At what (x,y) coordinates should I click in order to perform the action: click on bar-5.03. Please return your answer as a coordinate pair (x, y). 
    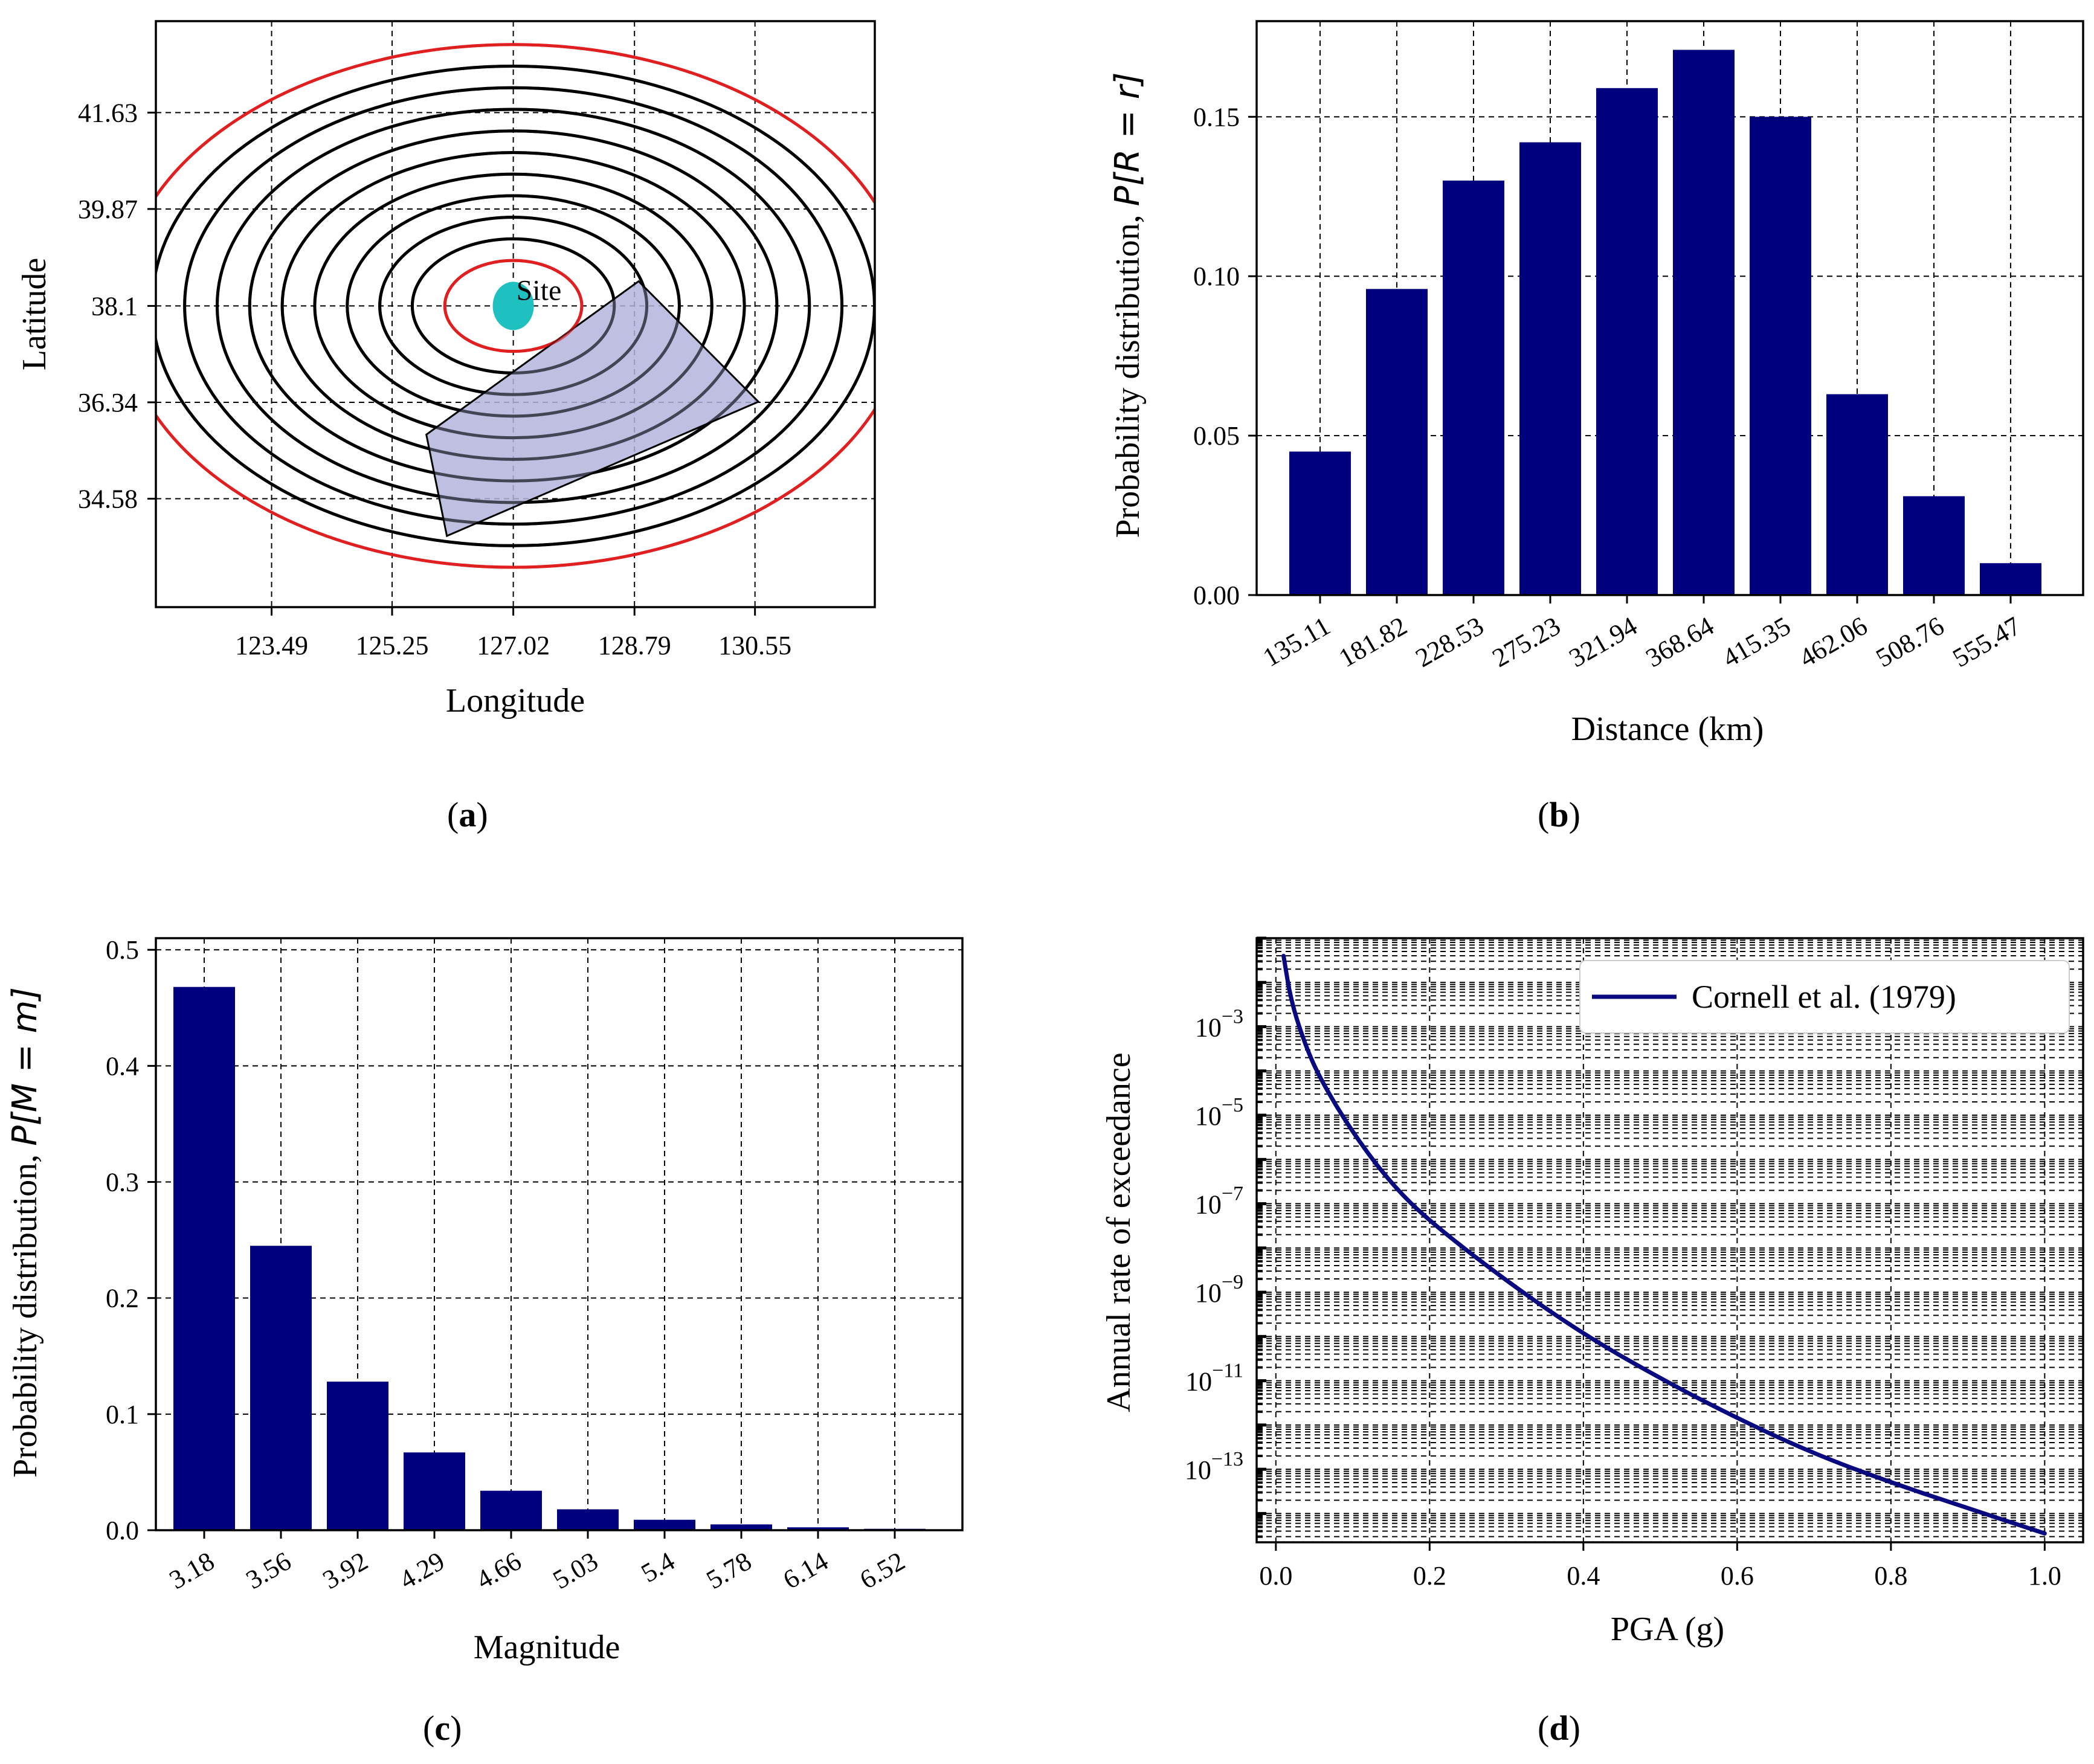
    Looking at the image, I should click on (588, 1519).